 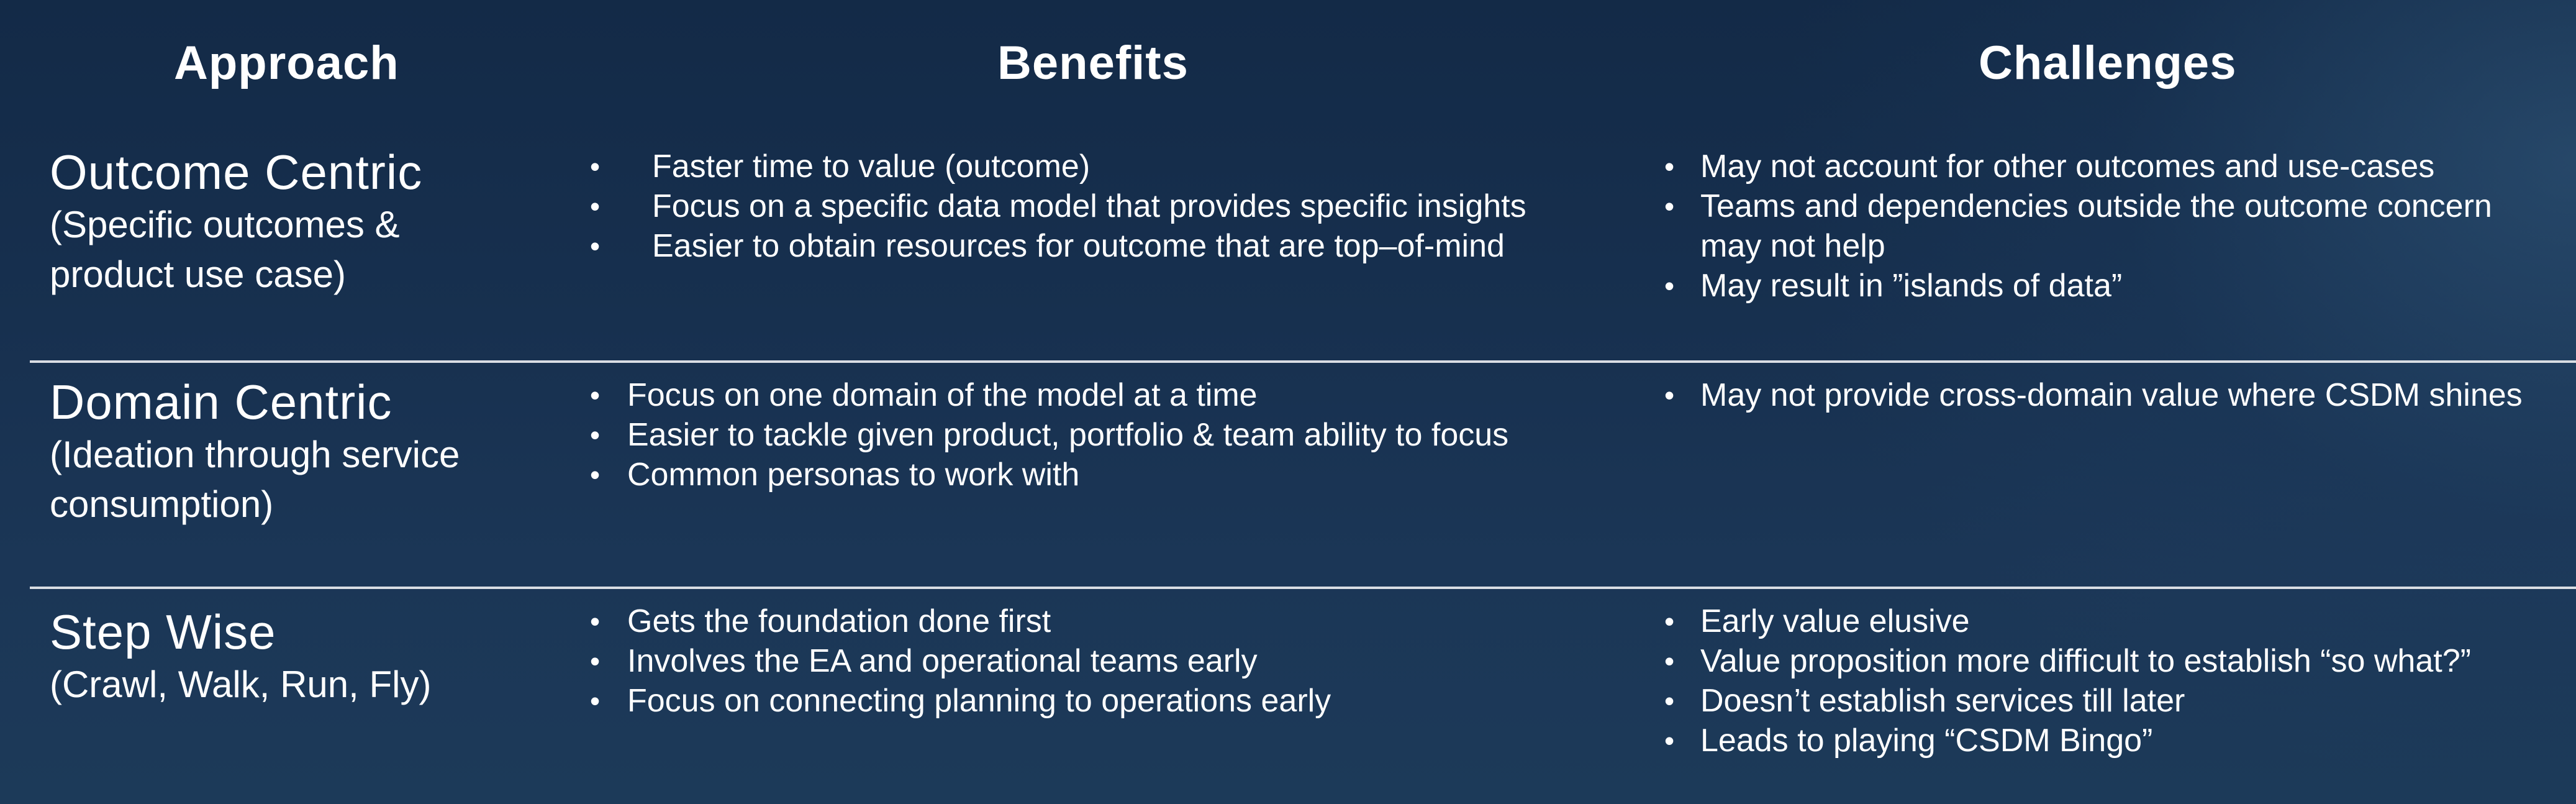 I want to click on challenge-item: Doesn’t establish services till later, so click(x=2110, y=701).